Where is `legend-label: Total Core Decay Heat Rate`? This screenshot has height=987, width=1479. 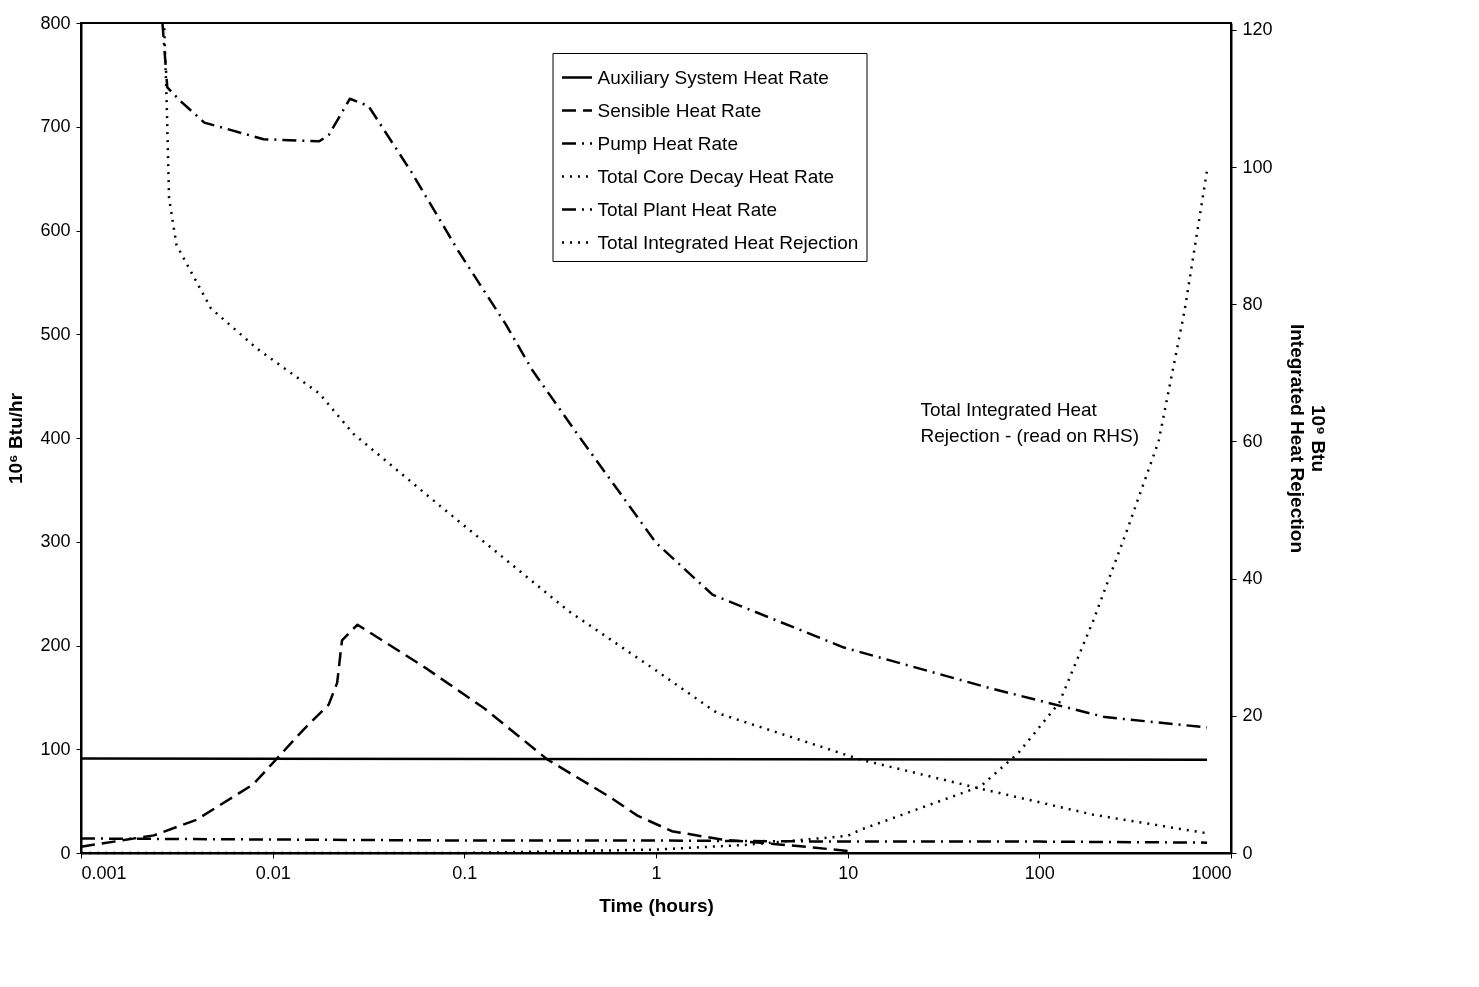
legend-label: Total Core Decay Heat Rate is located at coordinates (716, 176).